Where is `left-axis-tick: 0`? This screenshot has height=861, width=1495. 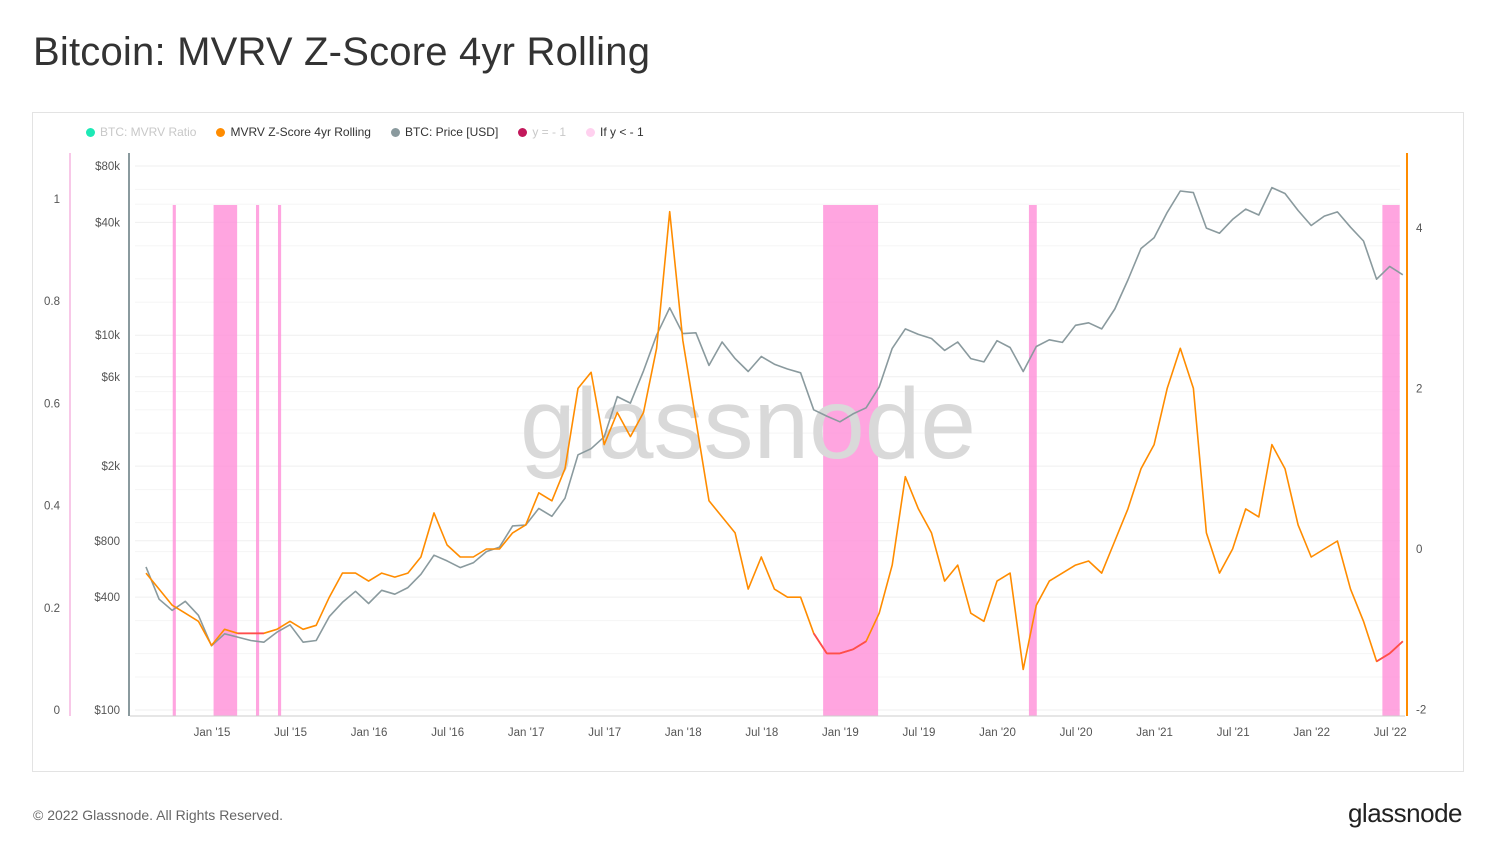
left-axis-tick: 0 is located at coordinates (57, 711).